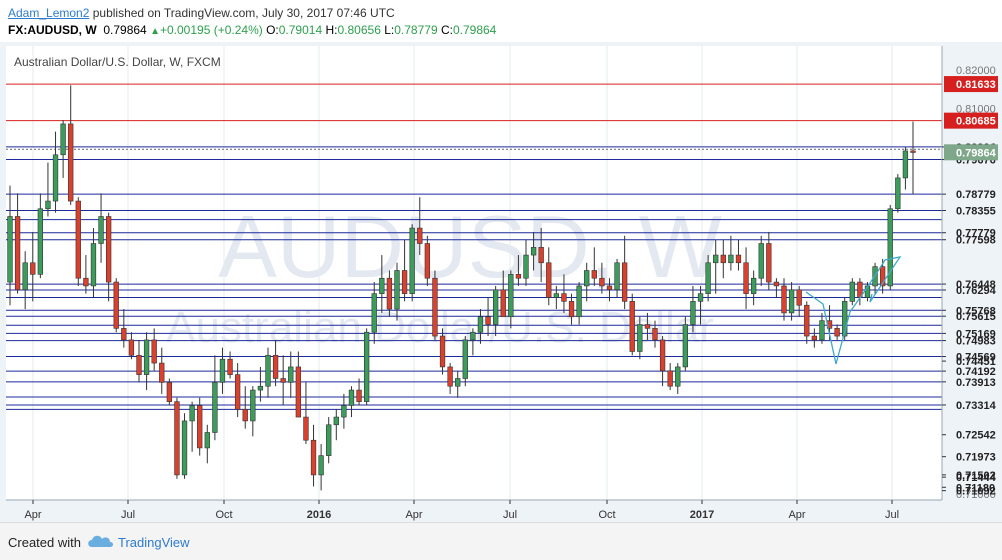  Describe the element at coordinates (976, 241) in the screenshot. I see `level-price-label: 0.77598` at that location.